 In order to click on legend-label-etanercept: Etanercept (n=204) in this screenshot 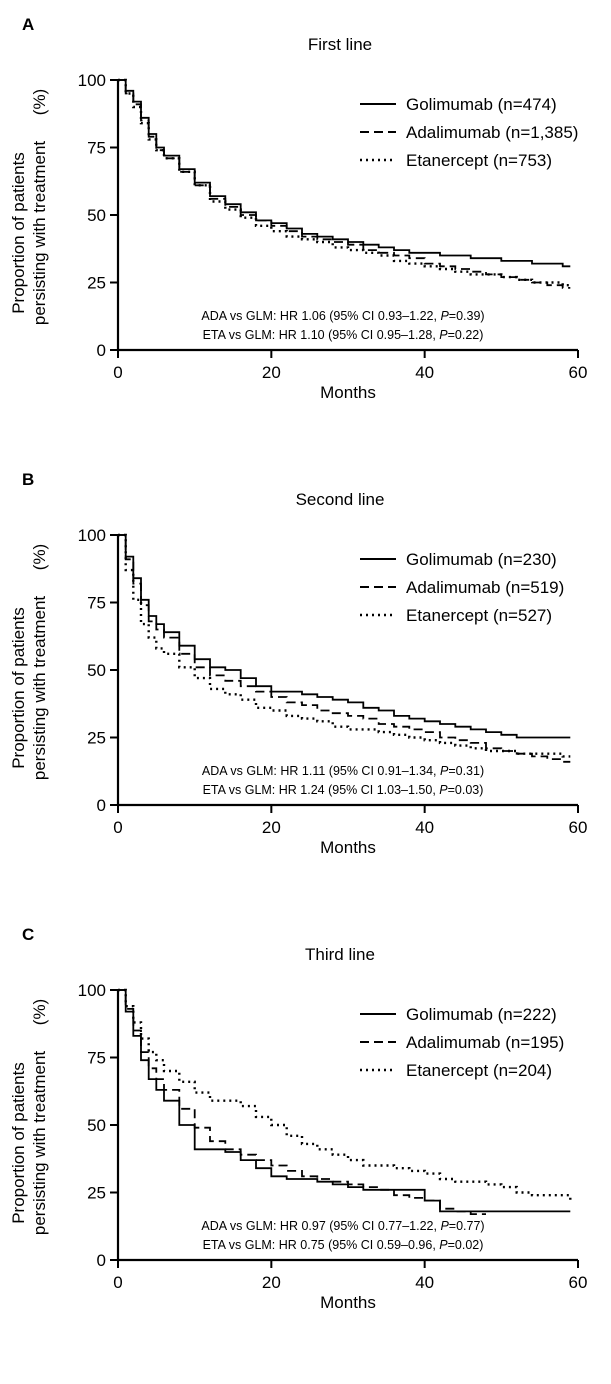, I will do `click(479, 1070)`.